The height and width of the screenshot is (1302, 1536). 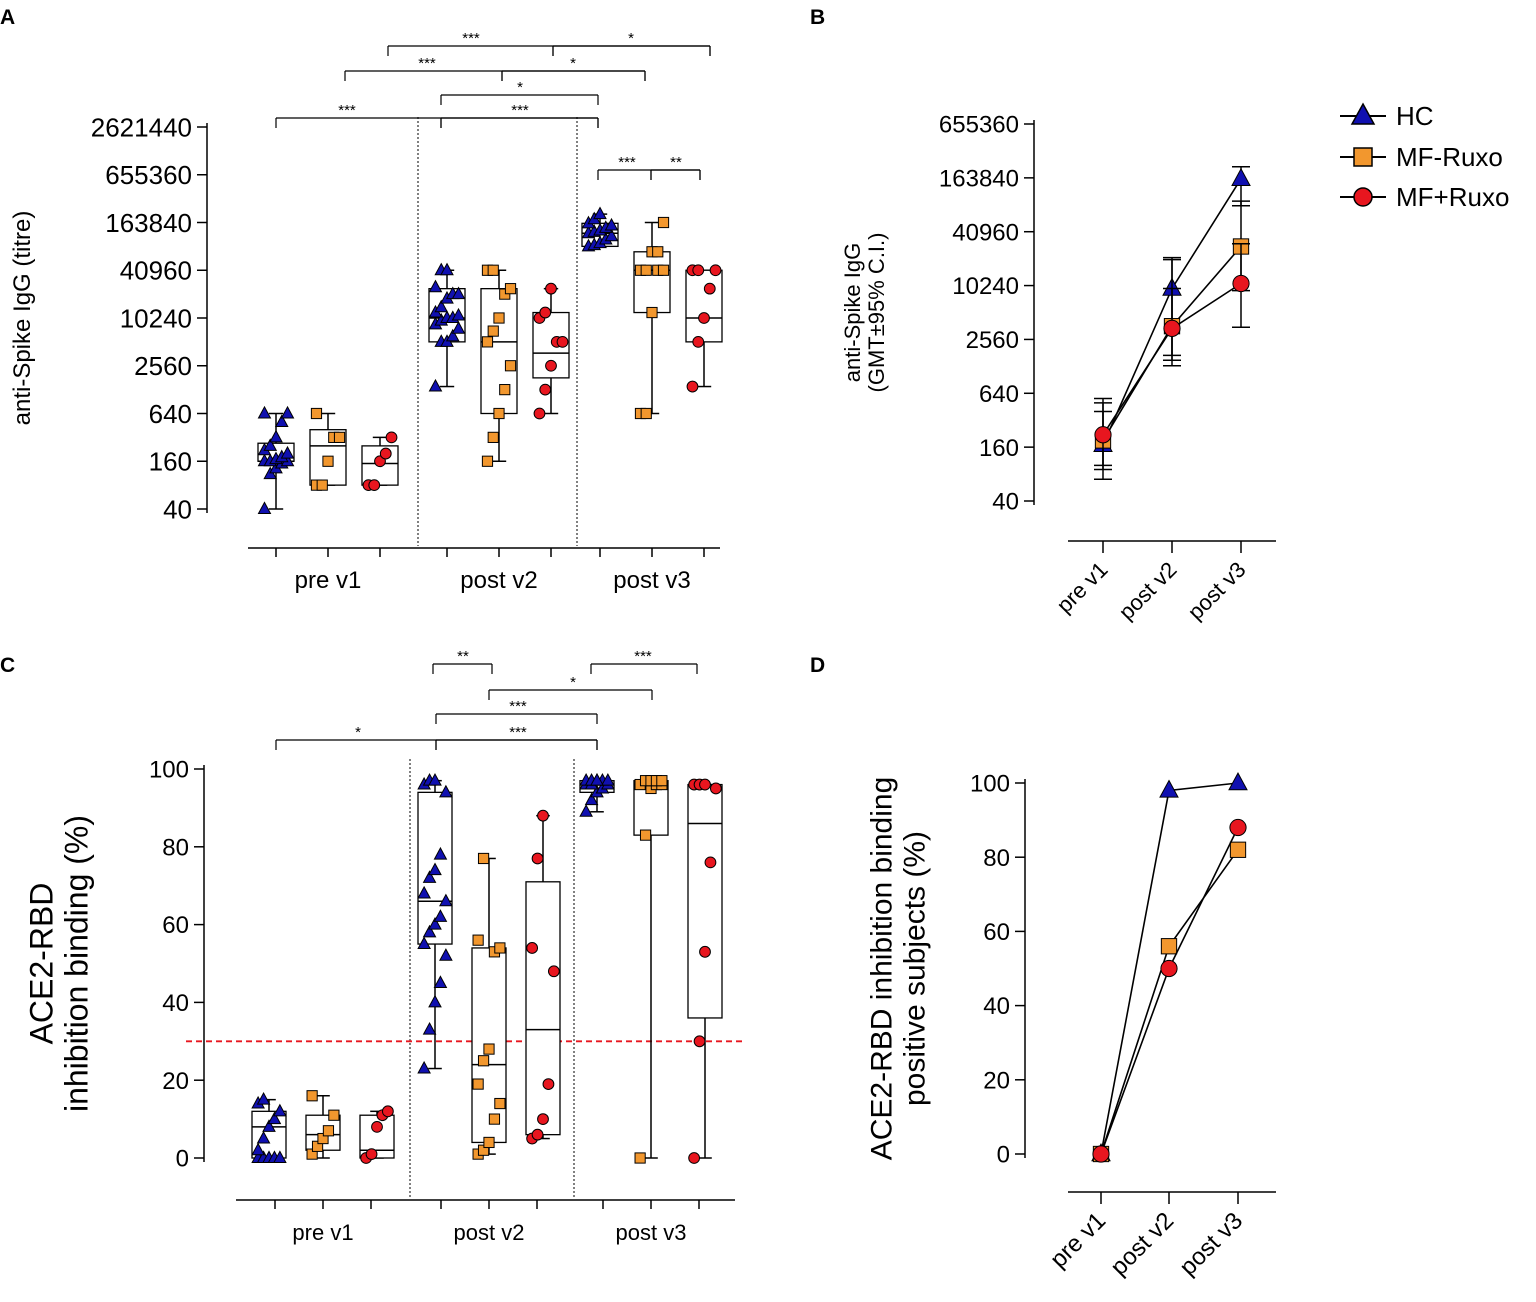 What do you see at coordinates (156, 271) in the screenshot?
I see `a-y-tick-label: 40960` at bounding box center [156, 271].